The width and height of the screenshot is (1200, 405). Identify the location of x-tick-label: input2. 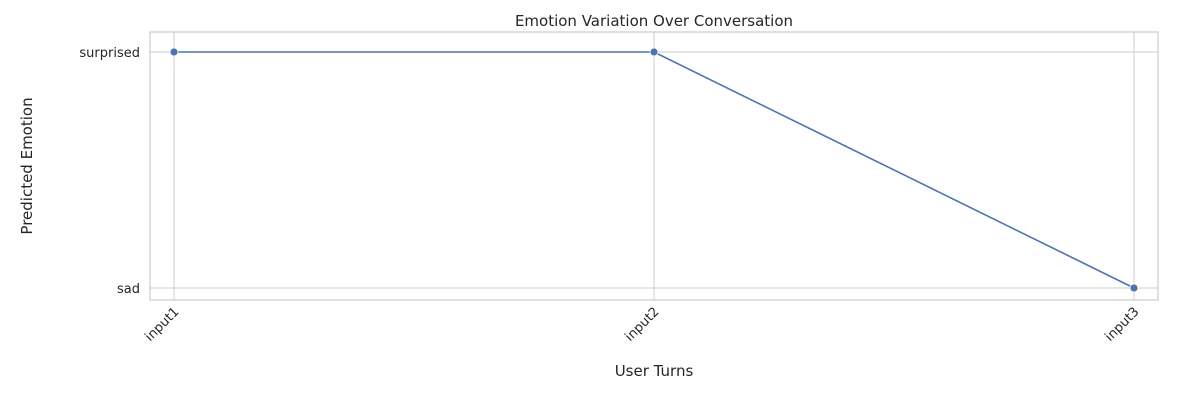
(642, 325).